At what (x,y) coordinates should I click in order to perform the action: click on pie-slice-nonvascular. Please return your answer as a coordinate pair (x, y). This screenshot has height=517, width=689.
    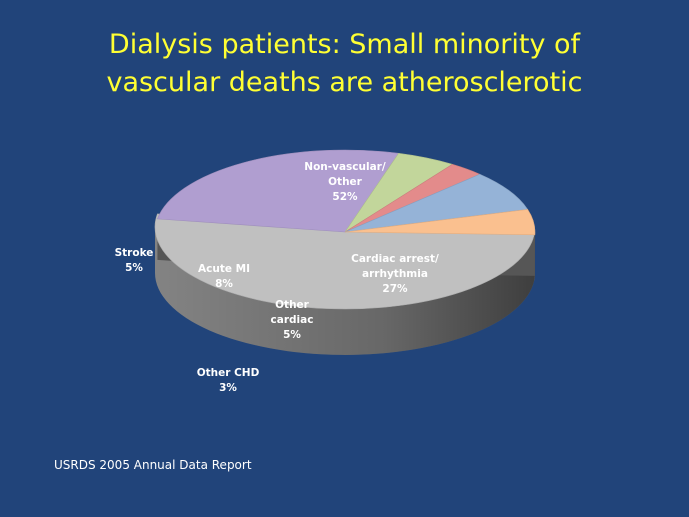
    Looking at the image, I should click on (345, 261).